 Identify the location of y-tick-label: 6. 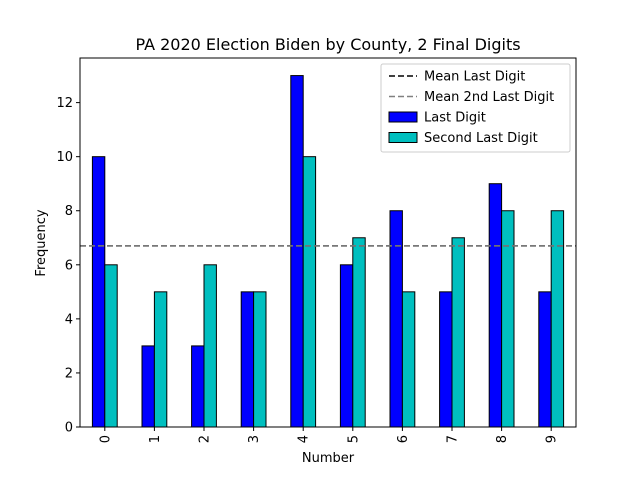
(69, 265).